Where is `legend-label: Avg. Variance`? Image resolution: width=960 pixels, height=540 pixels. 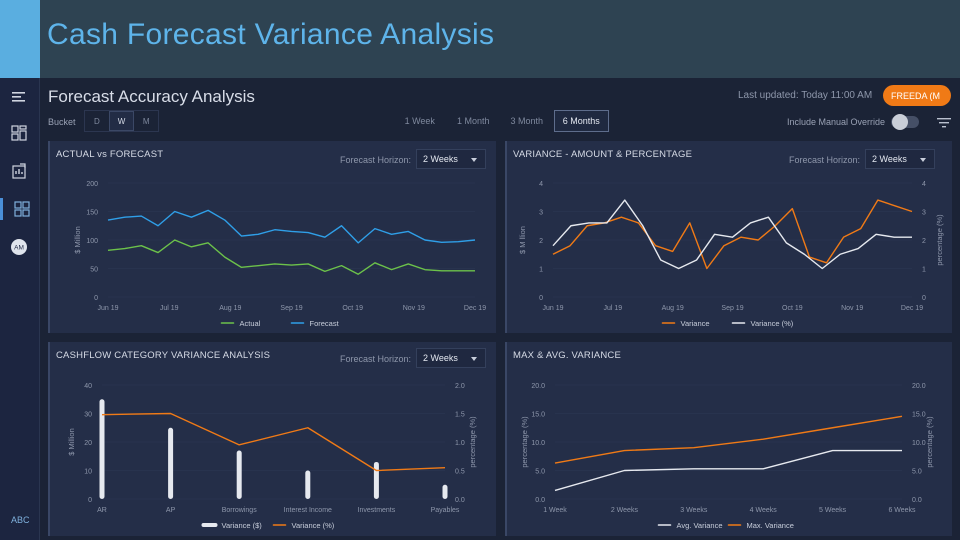
legend-label: Avg. Variance is located at coordinates (700, 525).